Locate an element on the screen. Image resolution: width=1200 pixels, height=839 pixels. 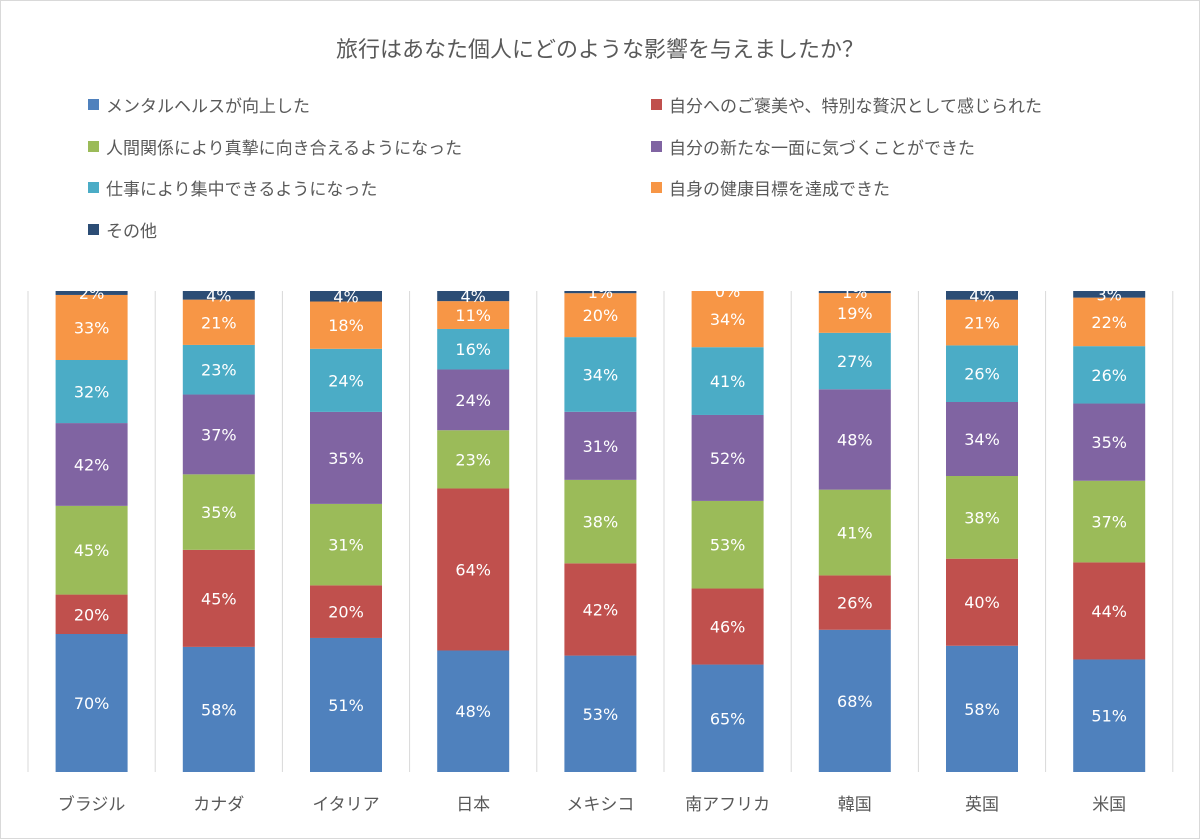
data-label: 38% is located at coordinates (601, 522).